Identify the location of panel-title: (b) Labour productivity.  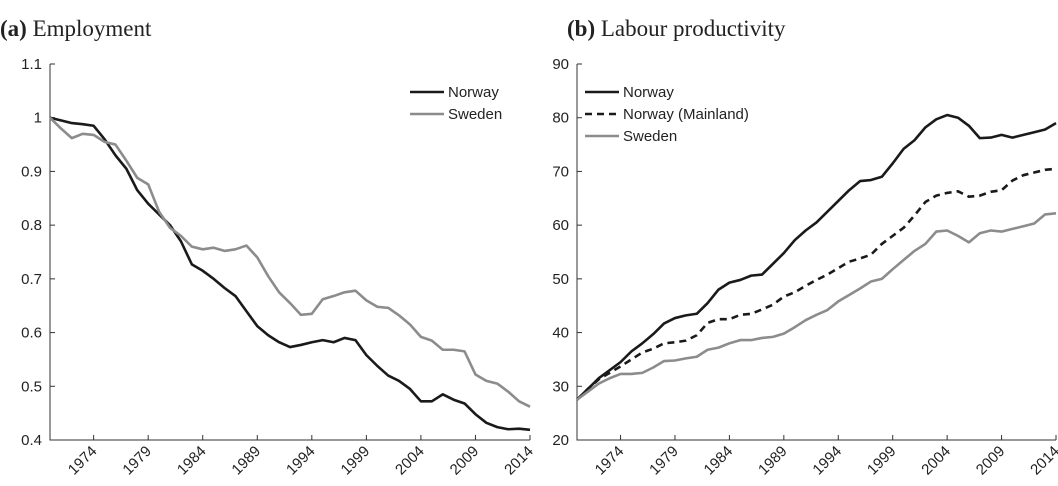
(676, 28).